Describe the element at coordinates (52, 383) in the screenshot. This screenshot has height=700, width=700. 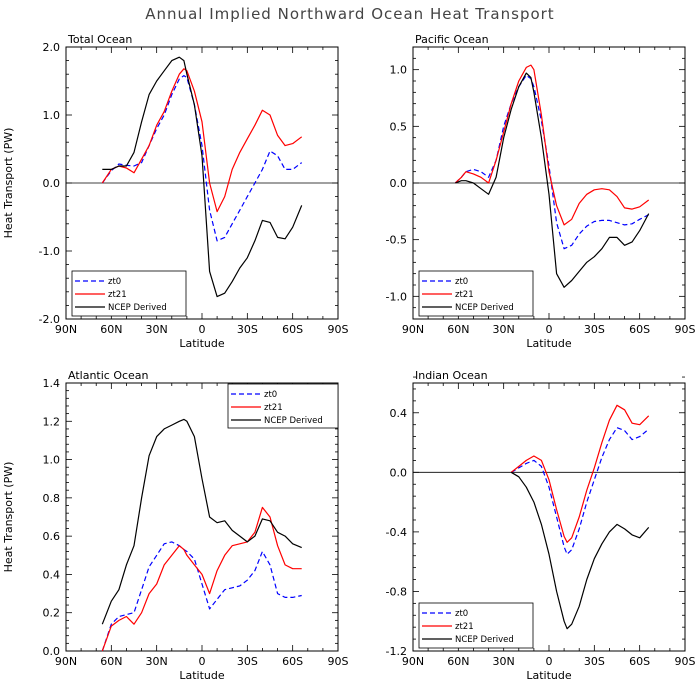
I see `y-tick-label: 1.4` at that location.